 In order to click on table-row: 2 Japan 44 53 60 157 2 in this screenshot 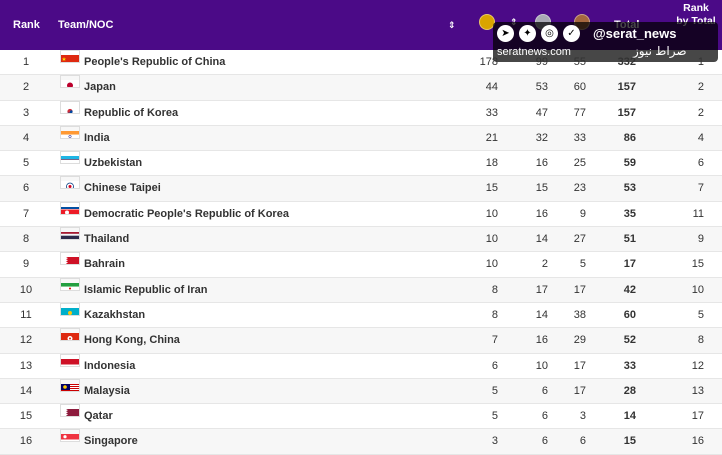, I will do `click(361, 88)`.